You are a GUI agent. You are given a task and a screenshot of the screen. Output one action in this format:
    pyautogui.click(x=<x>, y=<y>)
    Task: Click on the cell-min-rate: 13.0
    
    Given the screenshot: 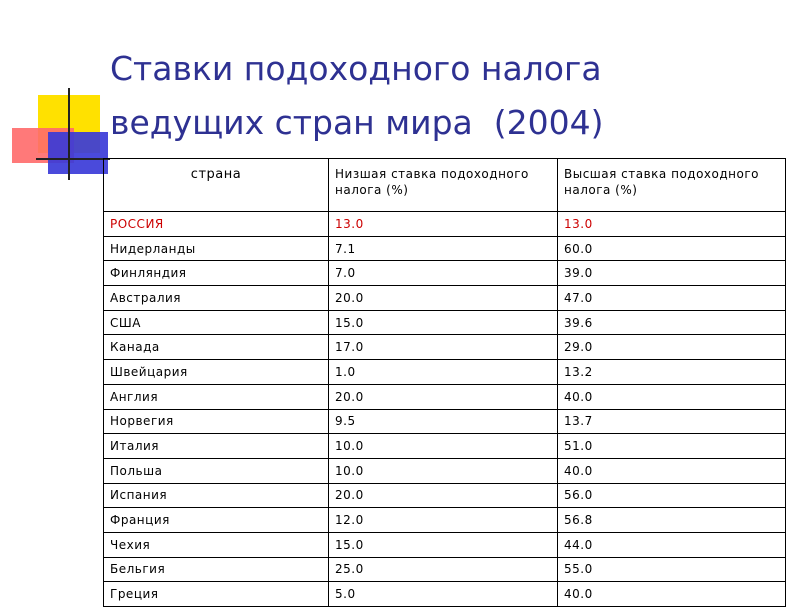 What is the action you would take?
    pyautogui.click(x=443, y=224)
    